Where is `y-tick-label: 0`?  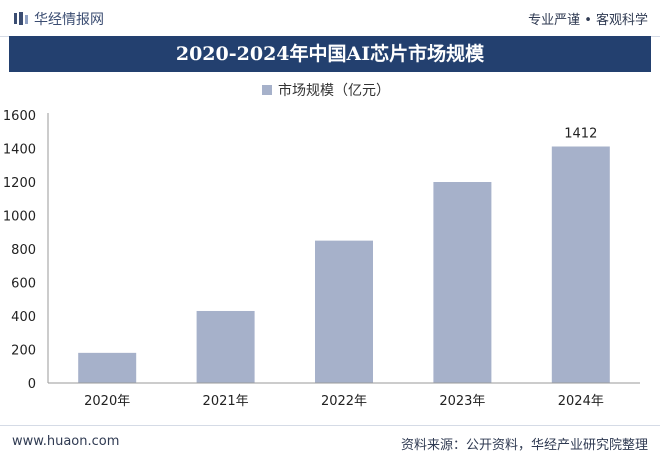
y-tick-label: 0 is located at coordinates (32, 384).